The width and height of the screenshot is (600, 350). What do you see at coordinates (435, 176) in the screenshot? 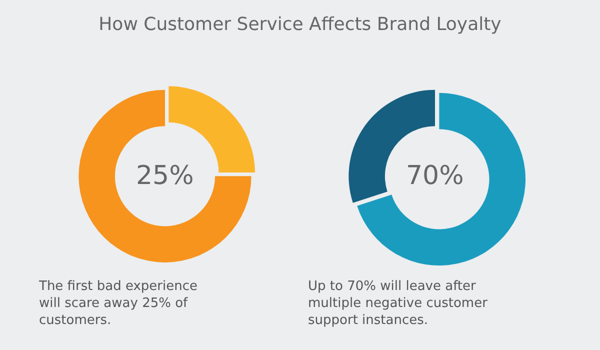
I see `text: 70%` at bounding box center [435, 176].